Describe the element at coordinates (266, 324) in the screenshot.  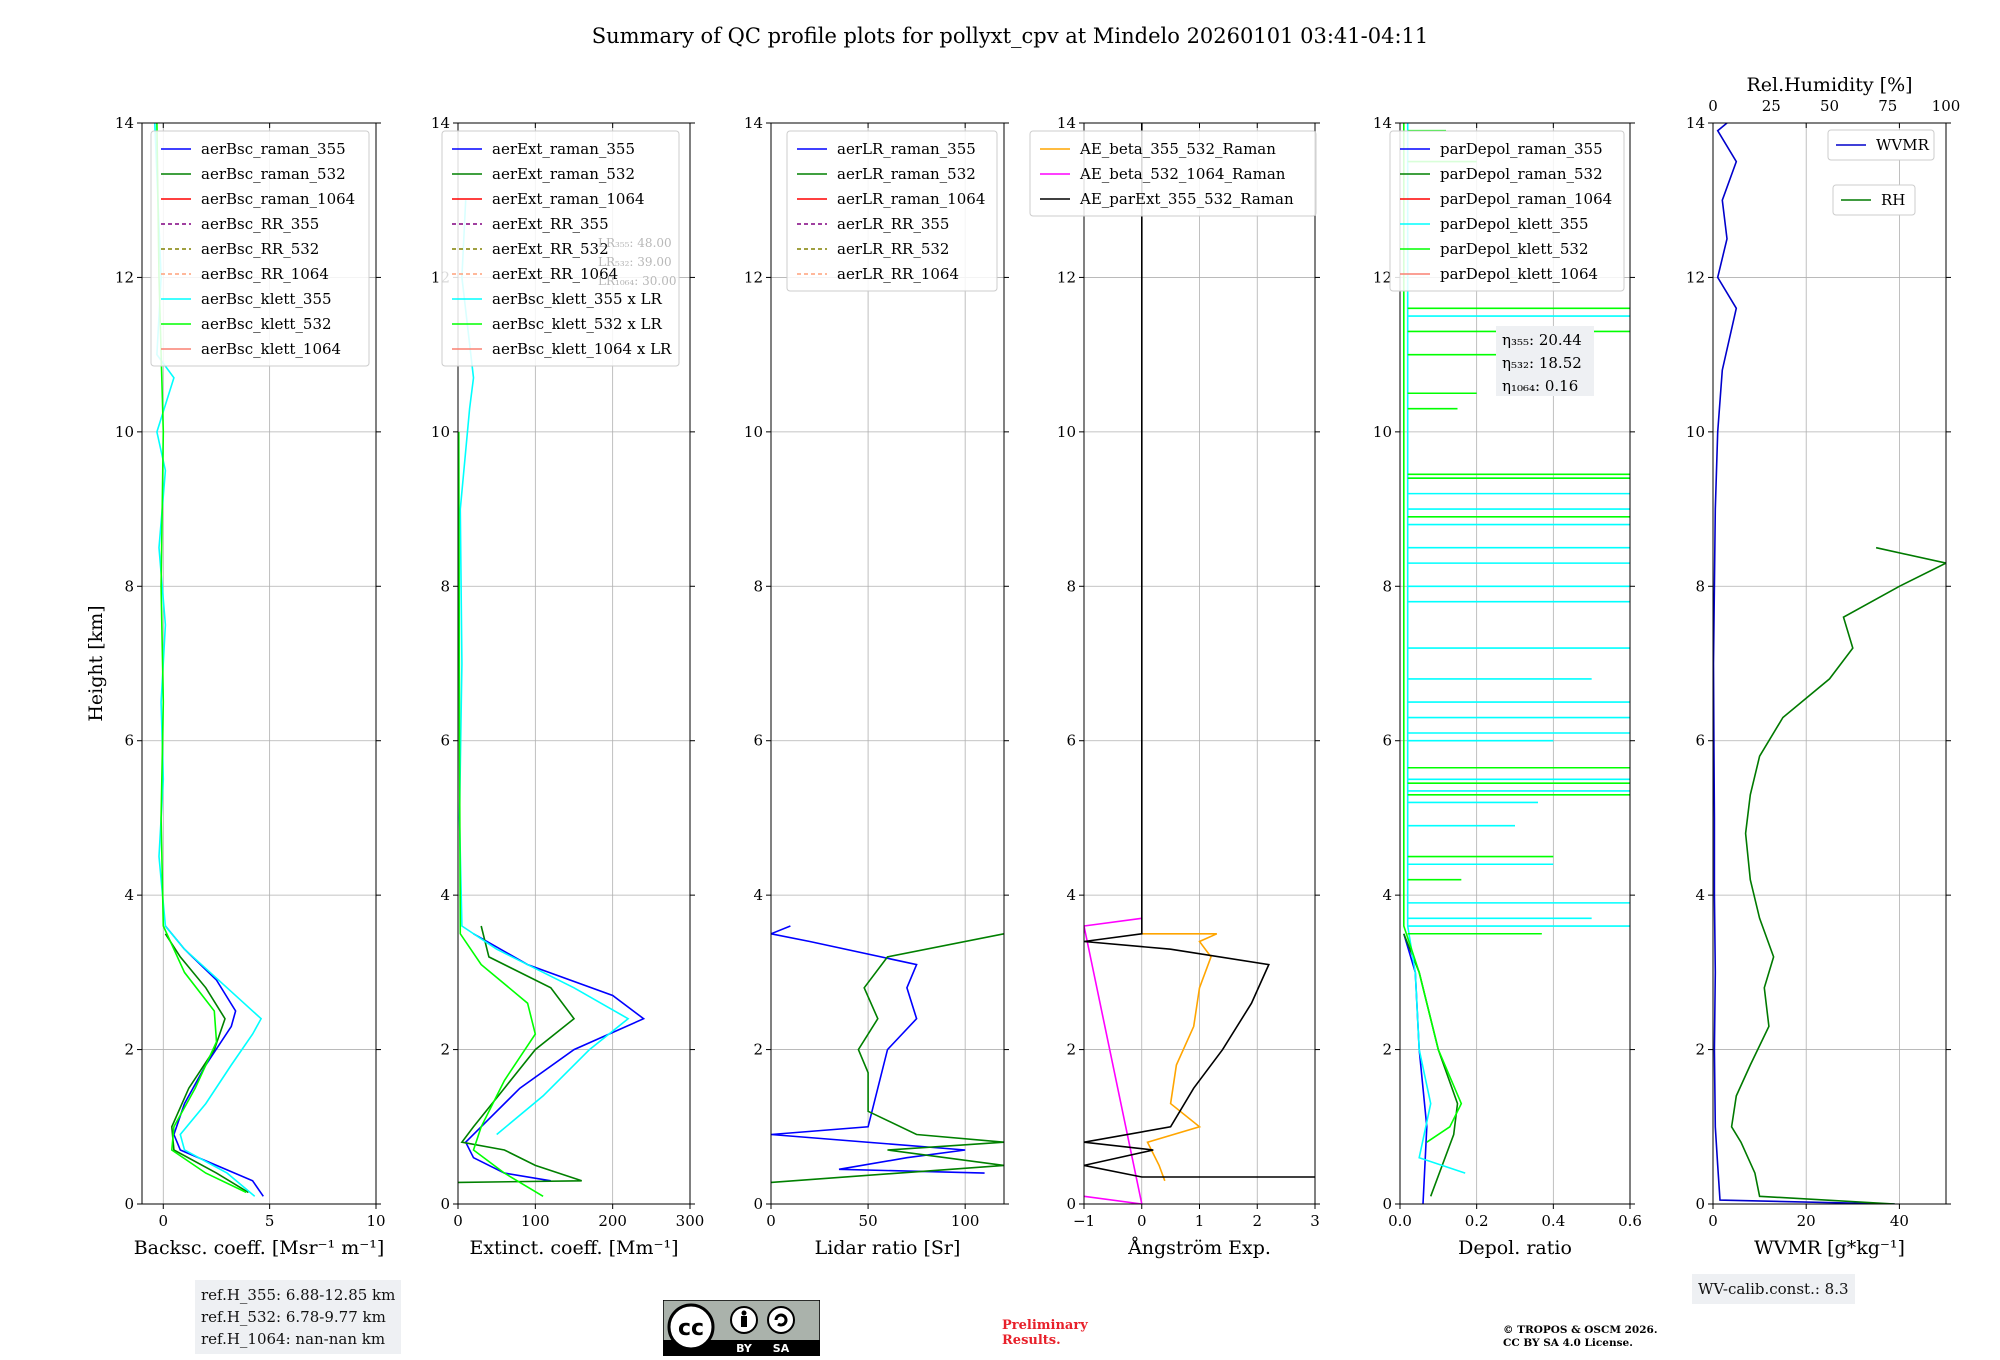
I see `legend-label: aerBsc_klett_532` at that location.